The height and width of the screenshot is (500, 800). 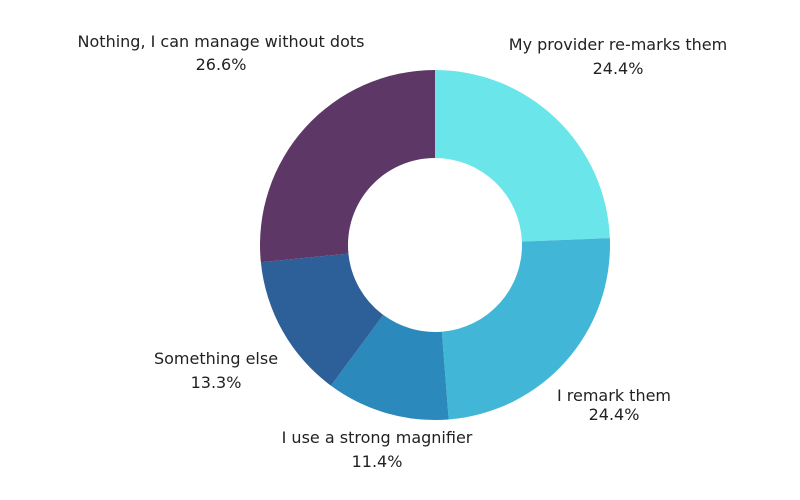 What do you see at coordinates (377, 461) in the screenshot?
I see `slice-value-label: 11.4%` at bounding box center [377, 461].